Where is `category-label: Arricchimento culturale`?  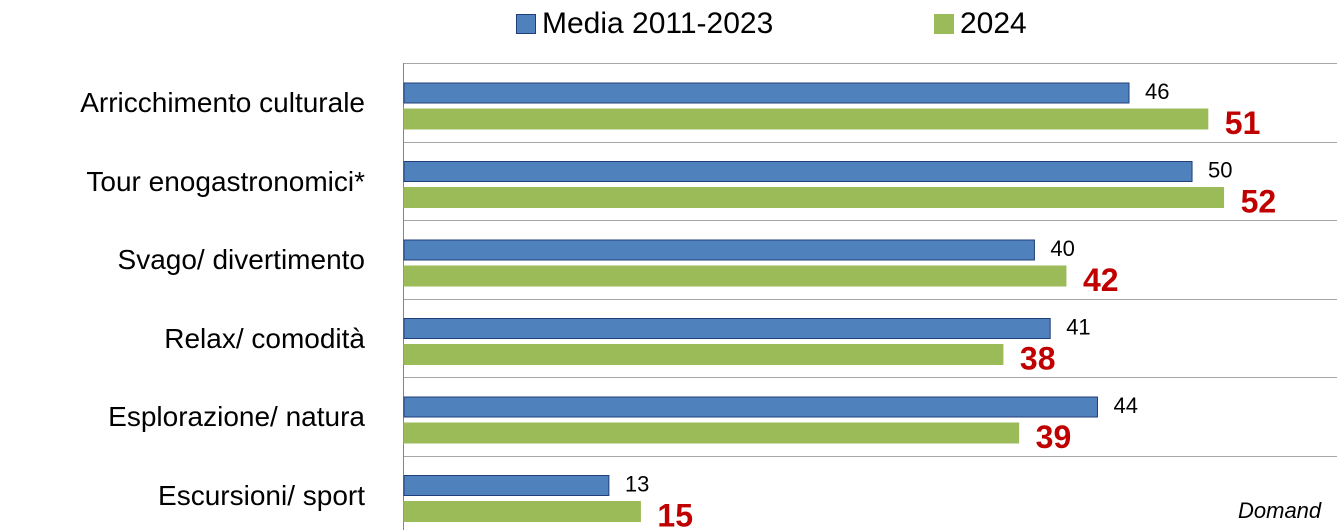
category-label: Arricchimento culturale is located at coordinates (222, 102).